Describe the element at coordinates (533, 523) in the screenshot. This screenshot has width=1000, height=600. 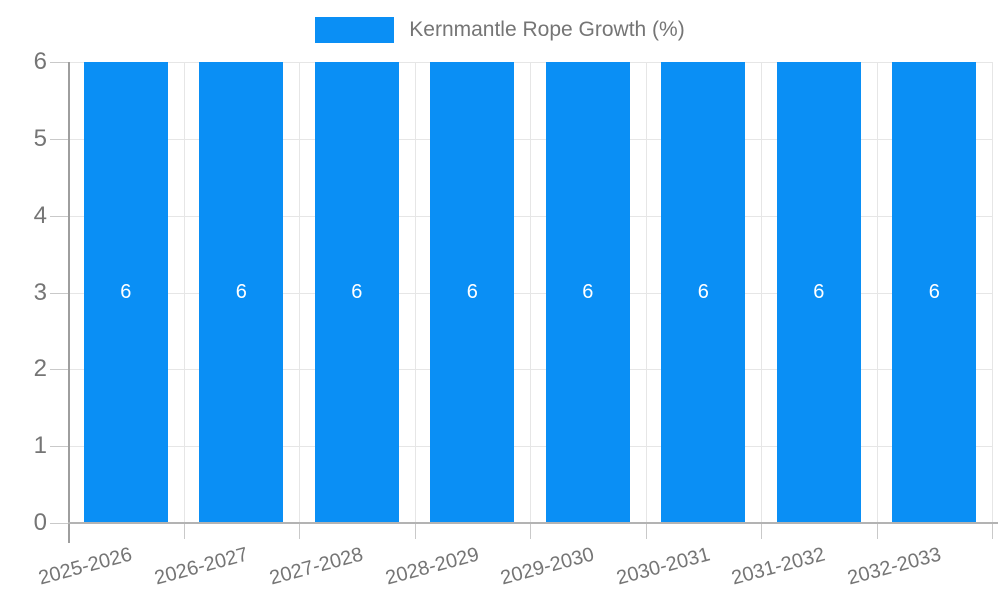
I see `x-axis-line` at that location.